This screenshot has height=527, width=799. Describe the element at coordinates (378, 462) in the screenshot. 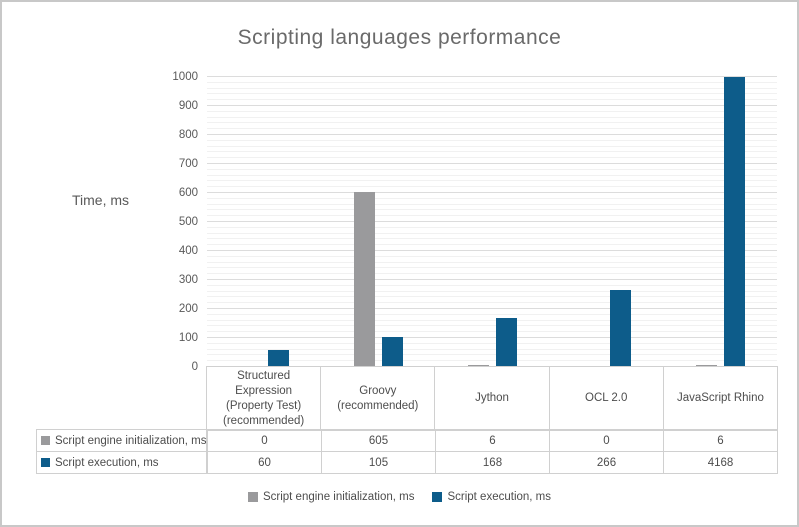

I see `table-cell: 105` at that location.